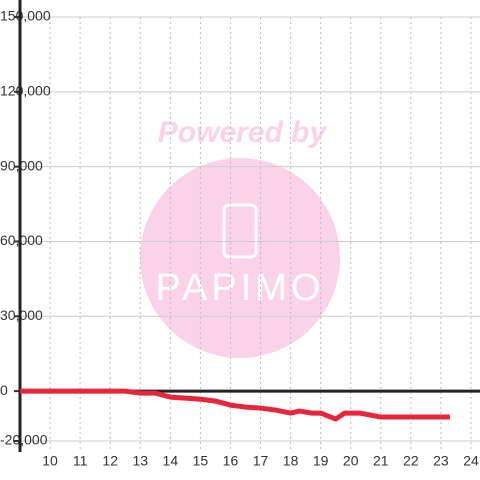  What do you see at coordinates (240, 231) in the screenshot?
I see `watermark-icon` at bounding box center [240, 231].